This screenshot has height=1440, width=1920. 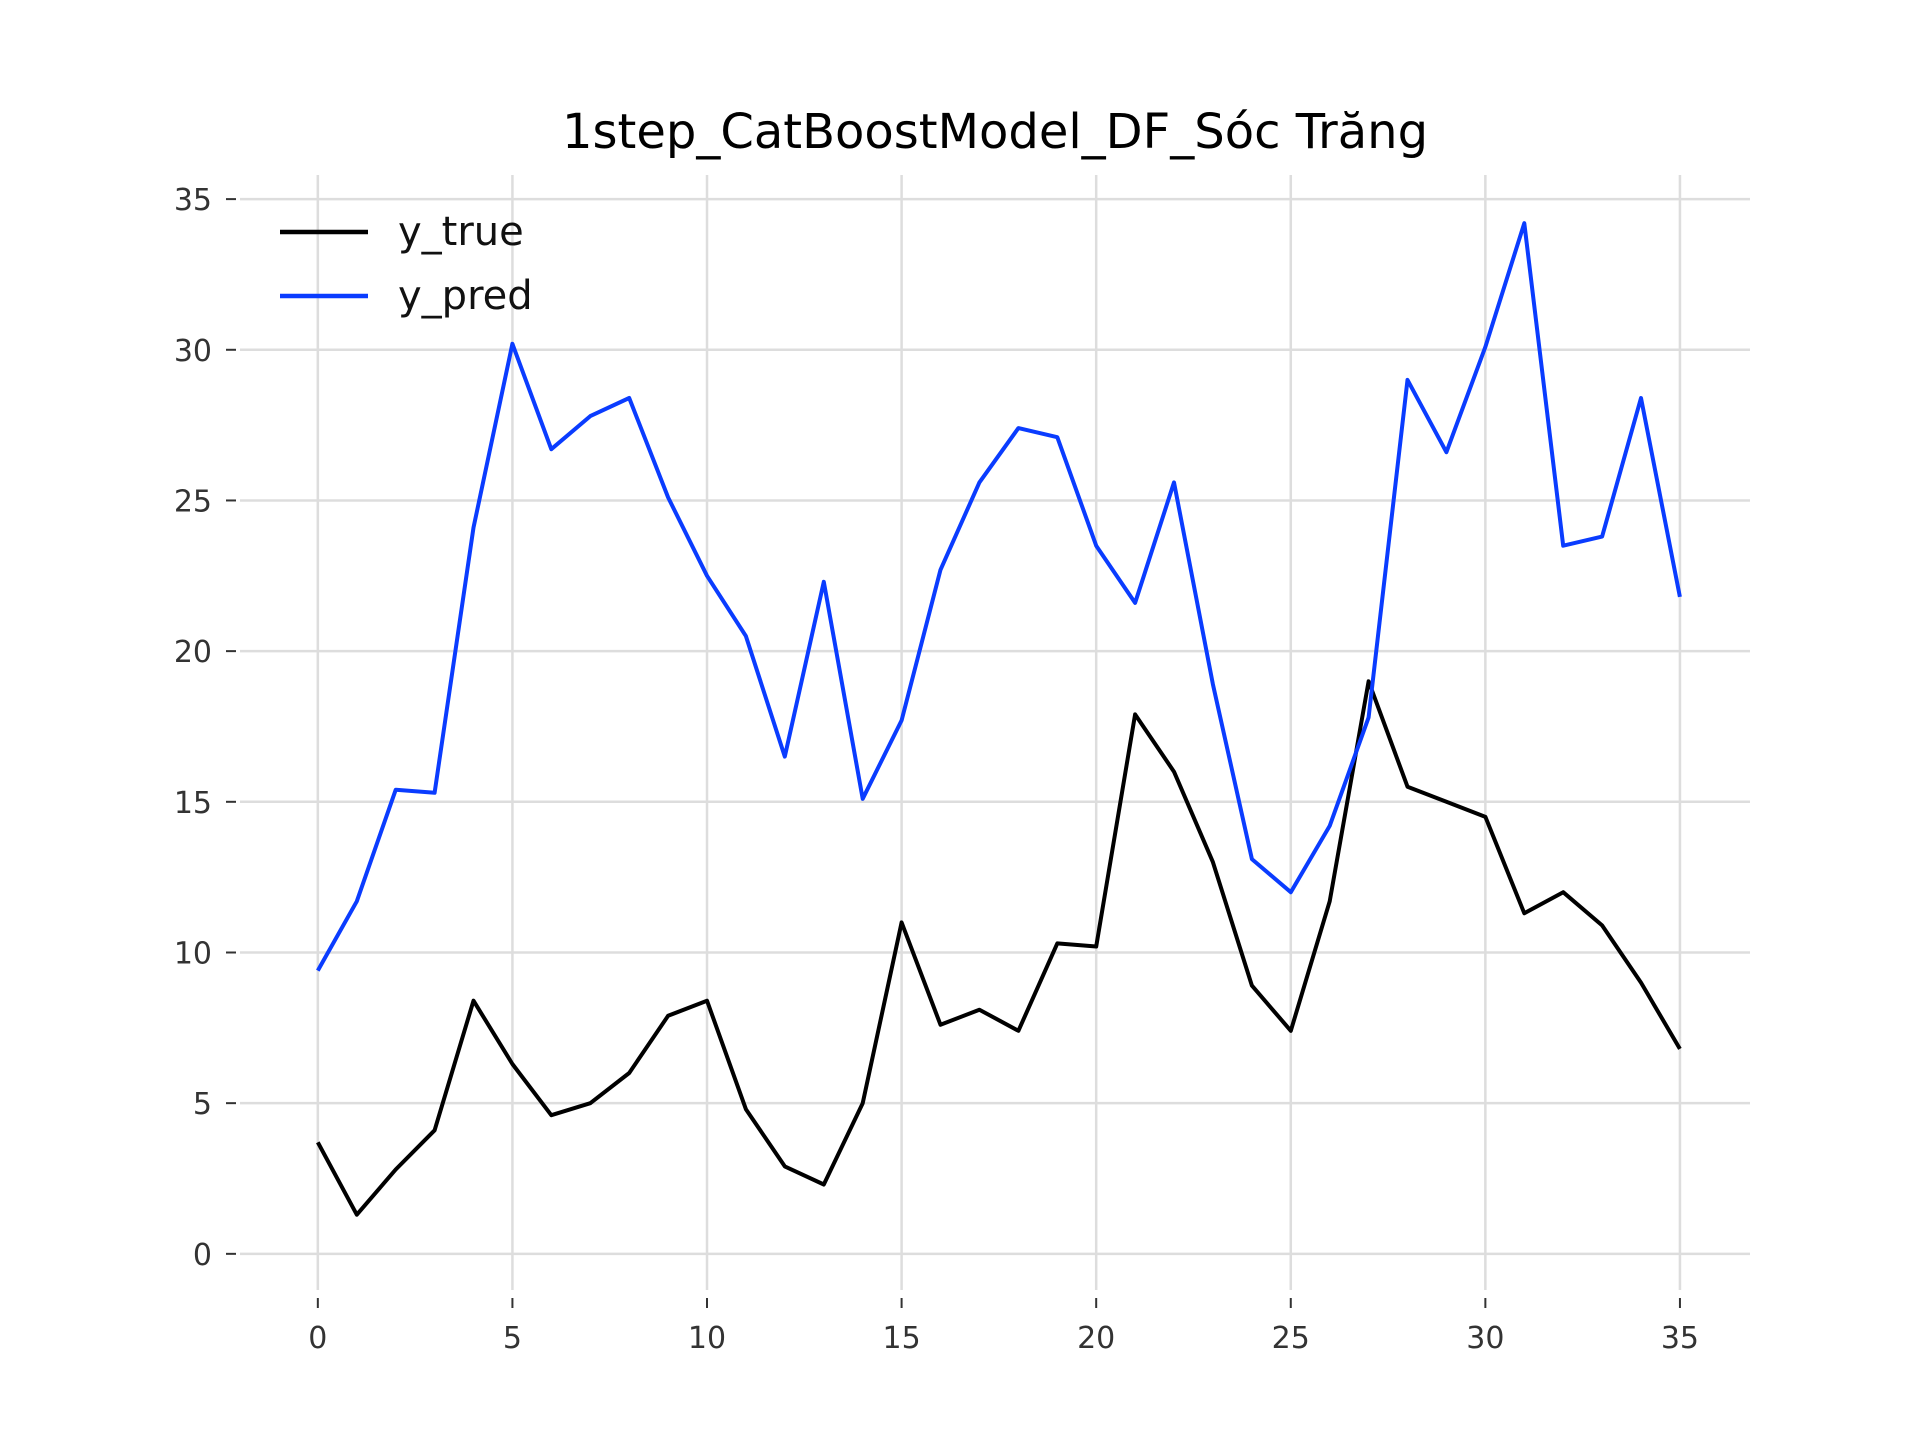 What do you see at coordinates (193, 953) in the screenshot?
I see `y-tick-label: 10` at bounding box center [193, 953].